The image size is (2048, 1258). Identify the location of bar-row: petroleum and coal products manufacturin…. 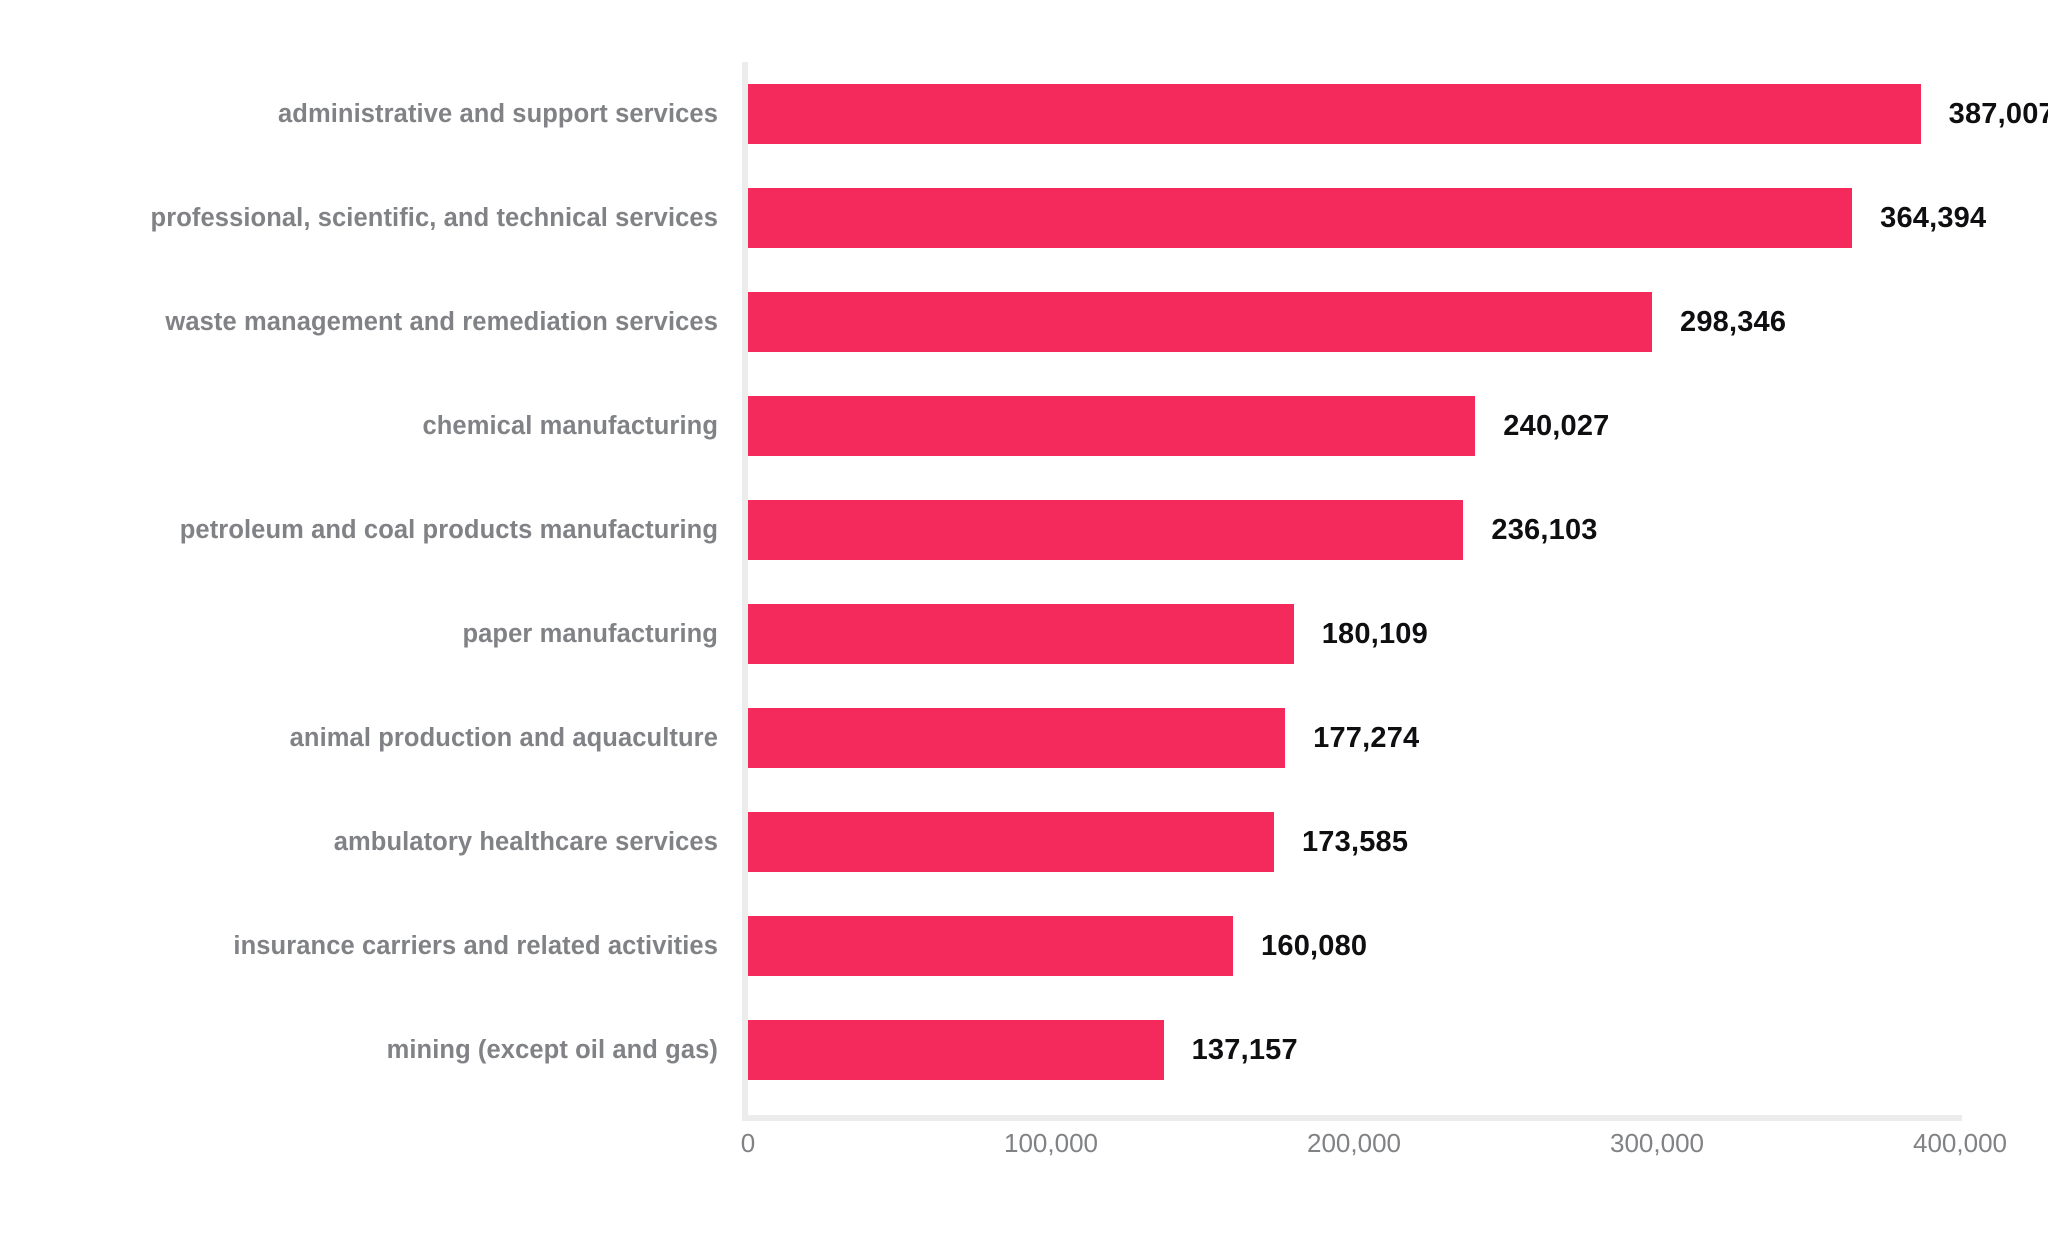
(1024, 530).